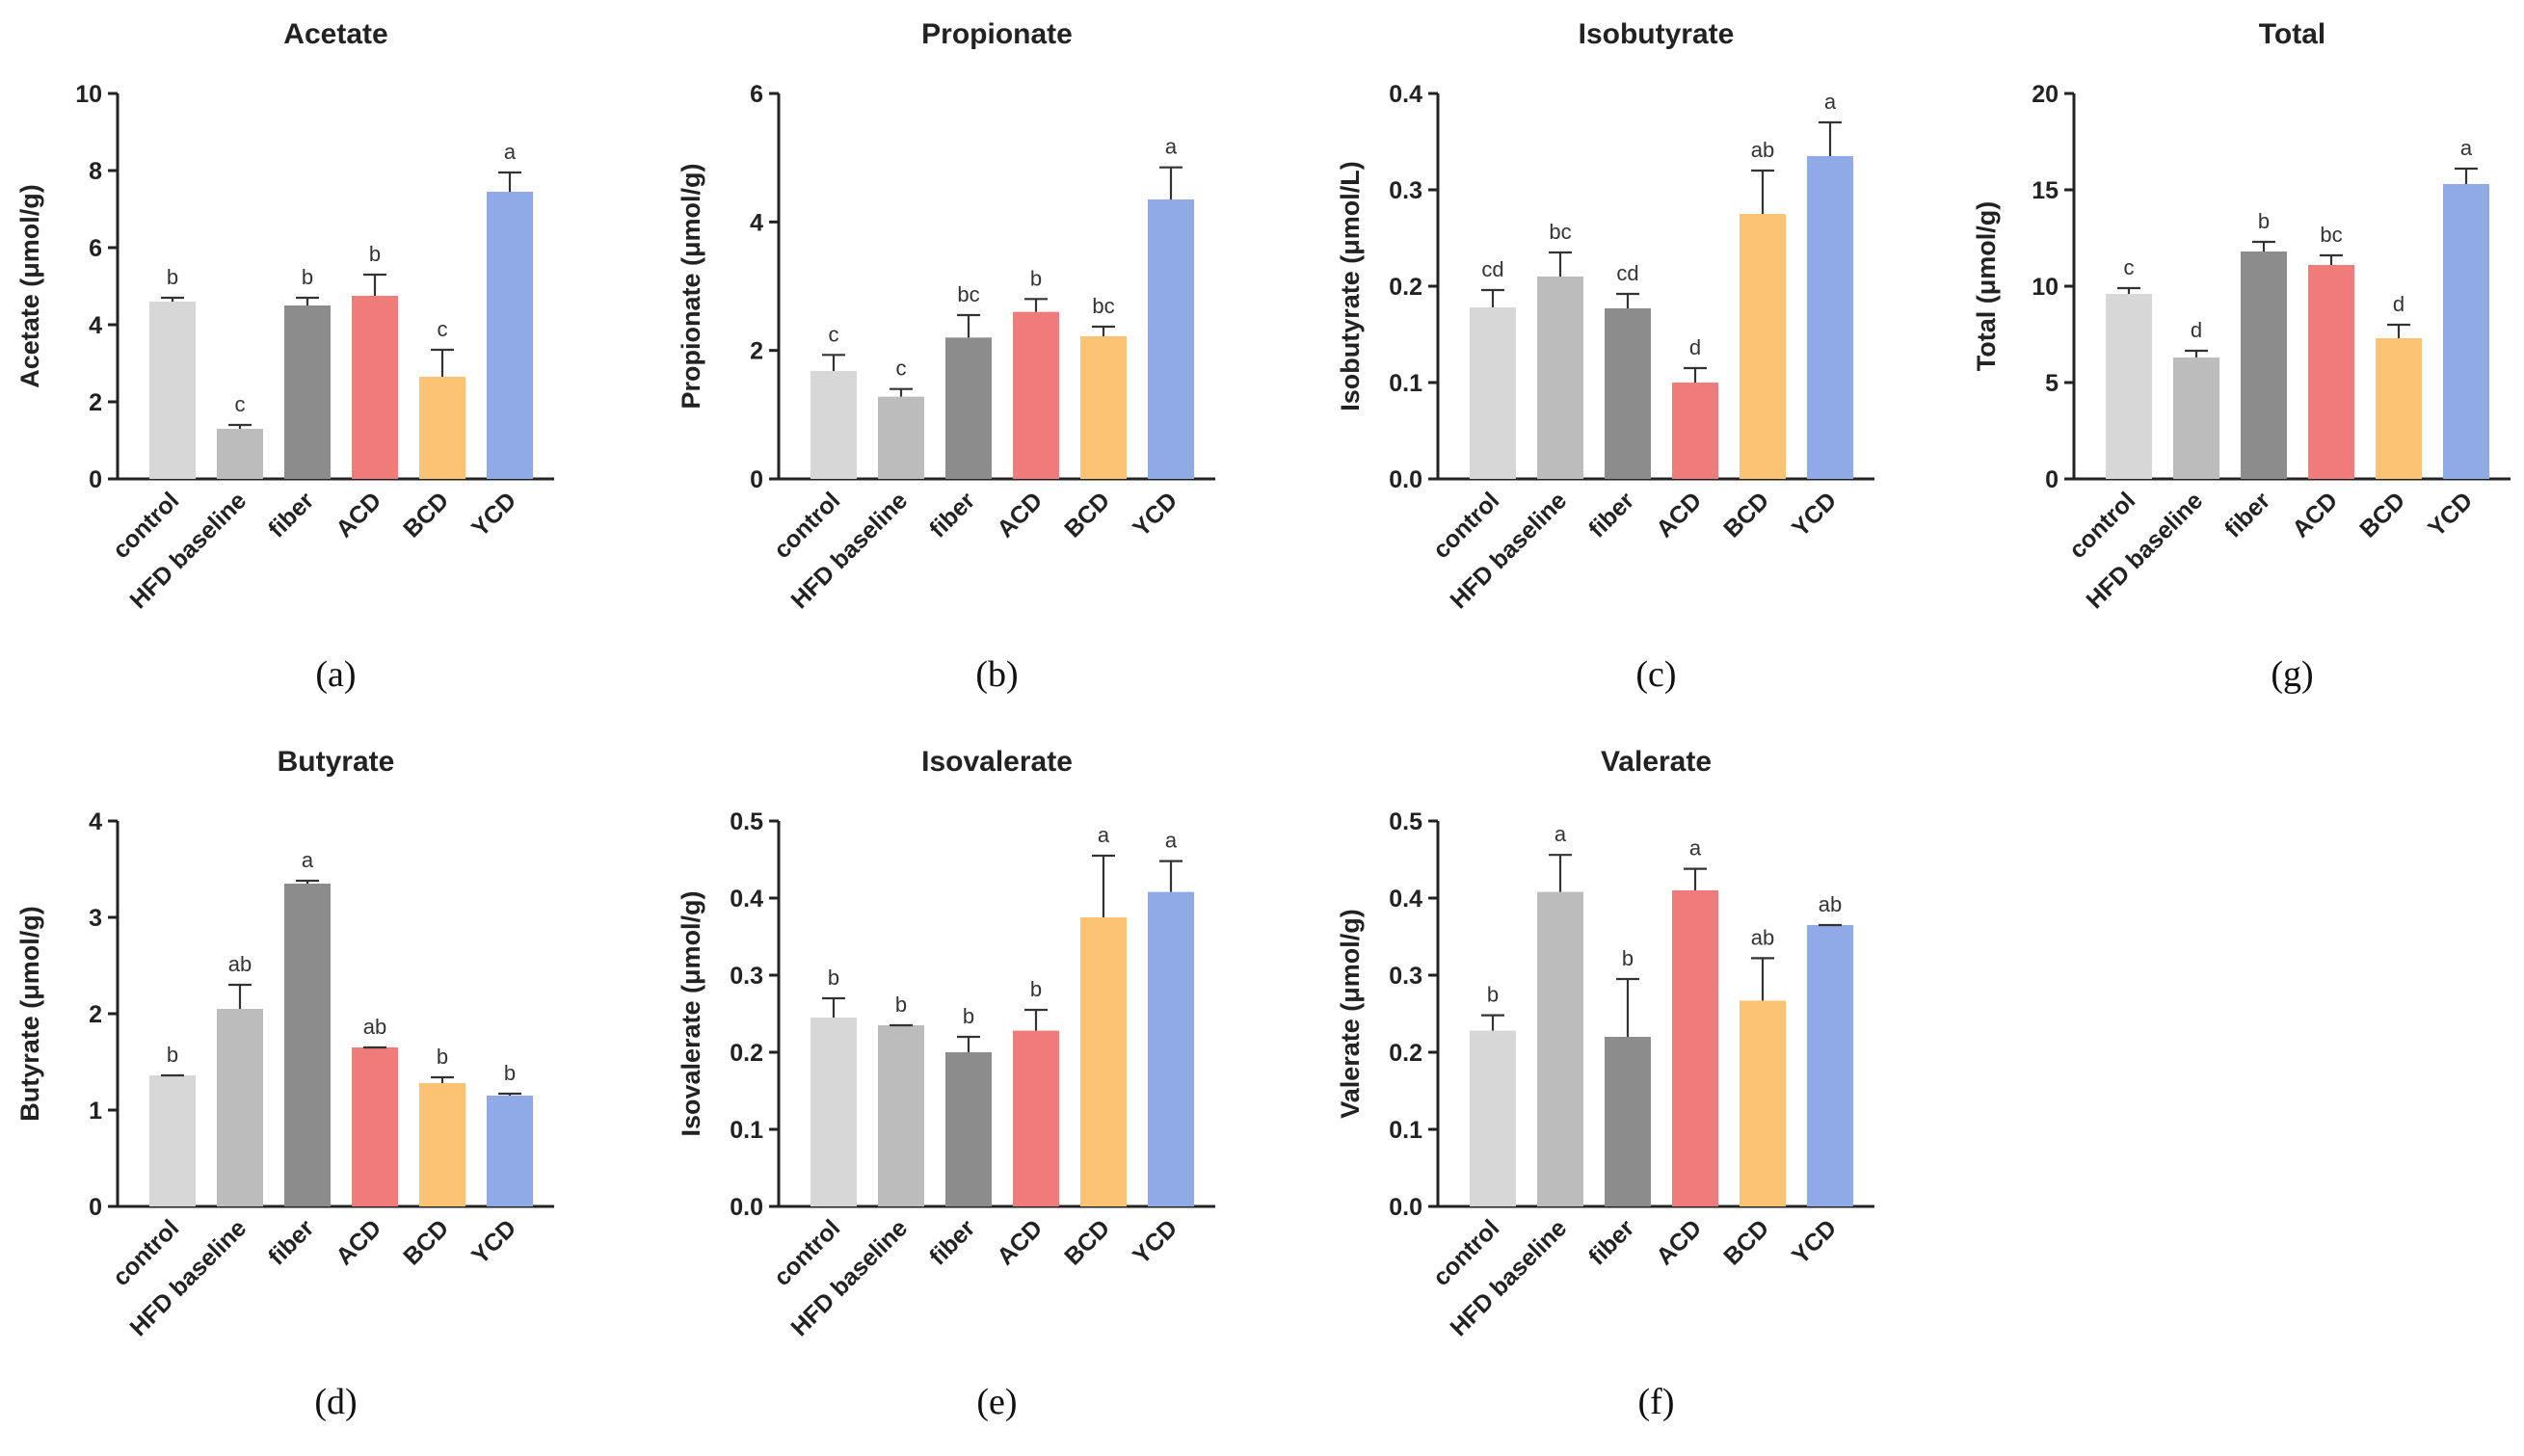 The image size is (2524, 1456). What do you see at coordinates (2045, 94) in the screenshot?
I see `y-tick-label: 20` at bounding box center [2045, 94].